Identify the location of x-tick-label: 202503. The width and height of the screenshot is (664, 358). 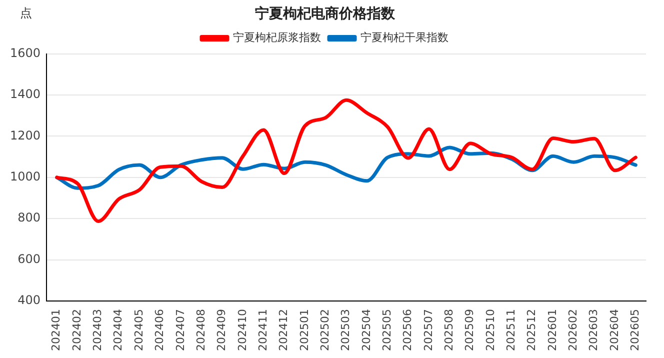
(345, 330).